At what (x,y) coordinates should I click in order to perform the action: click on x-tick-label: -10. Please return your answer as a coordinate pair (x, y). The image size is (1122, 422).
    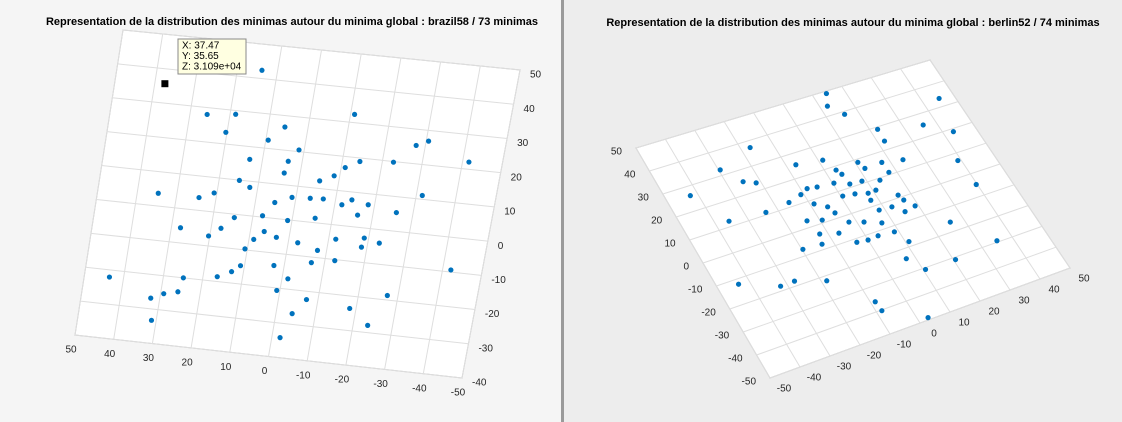
    Looking at the image, I should click on (303, 375).